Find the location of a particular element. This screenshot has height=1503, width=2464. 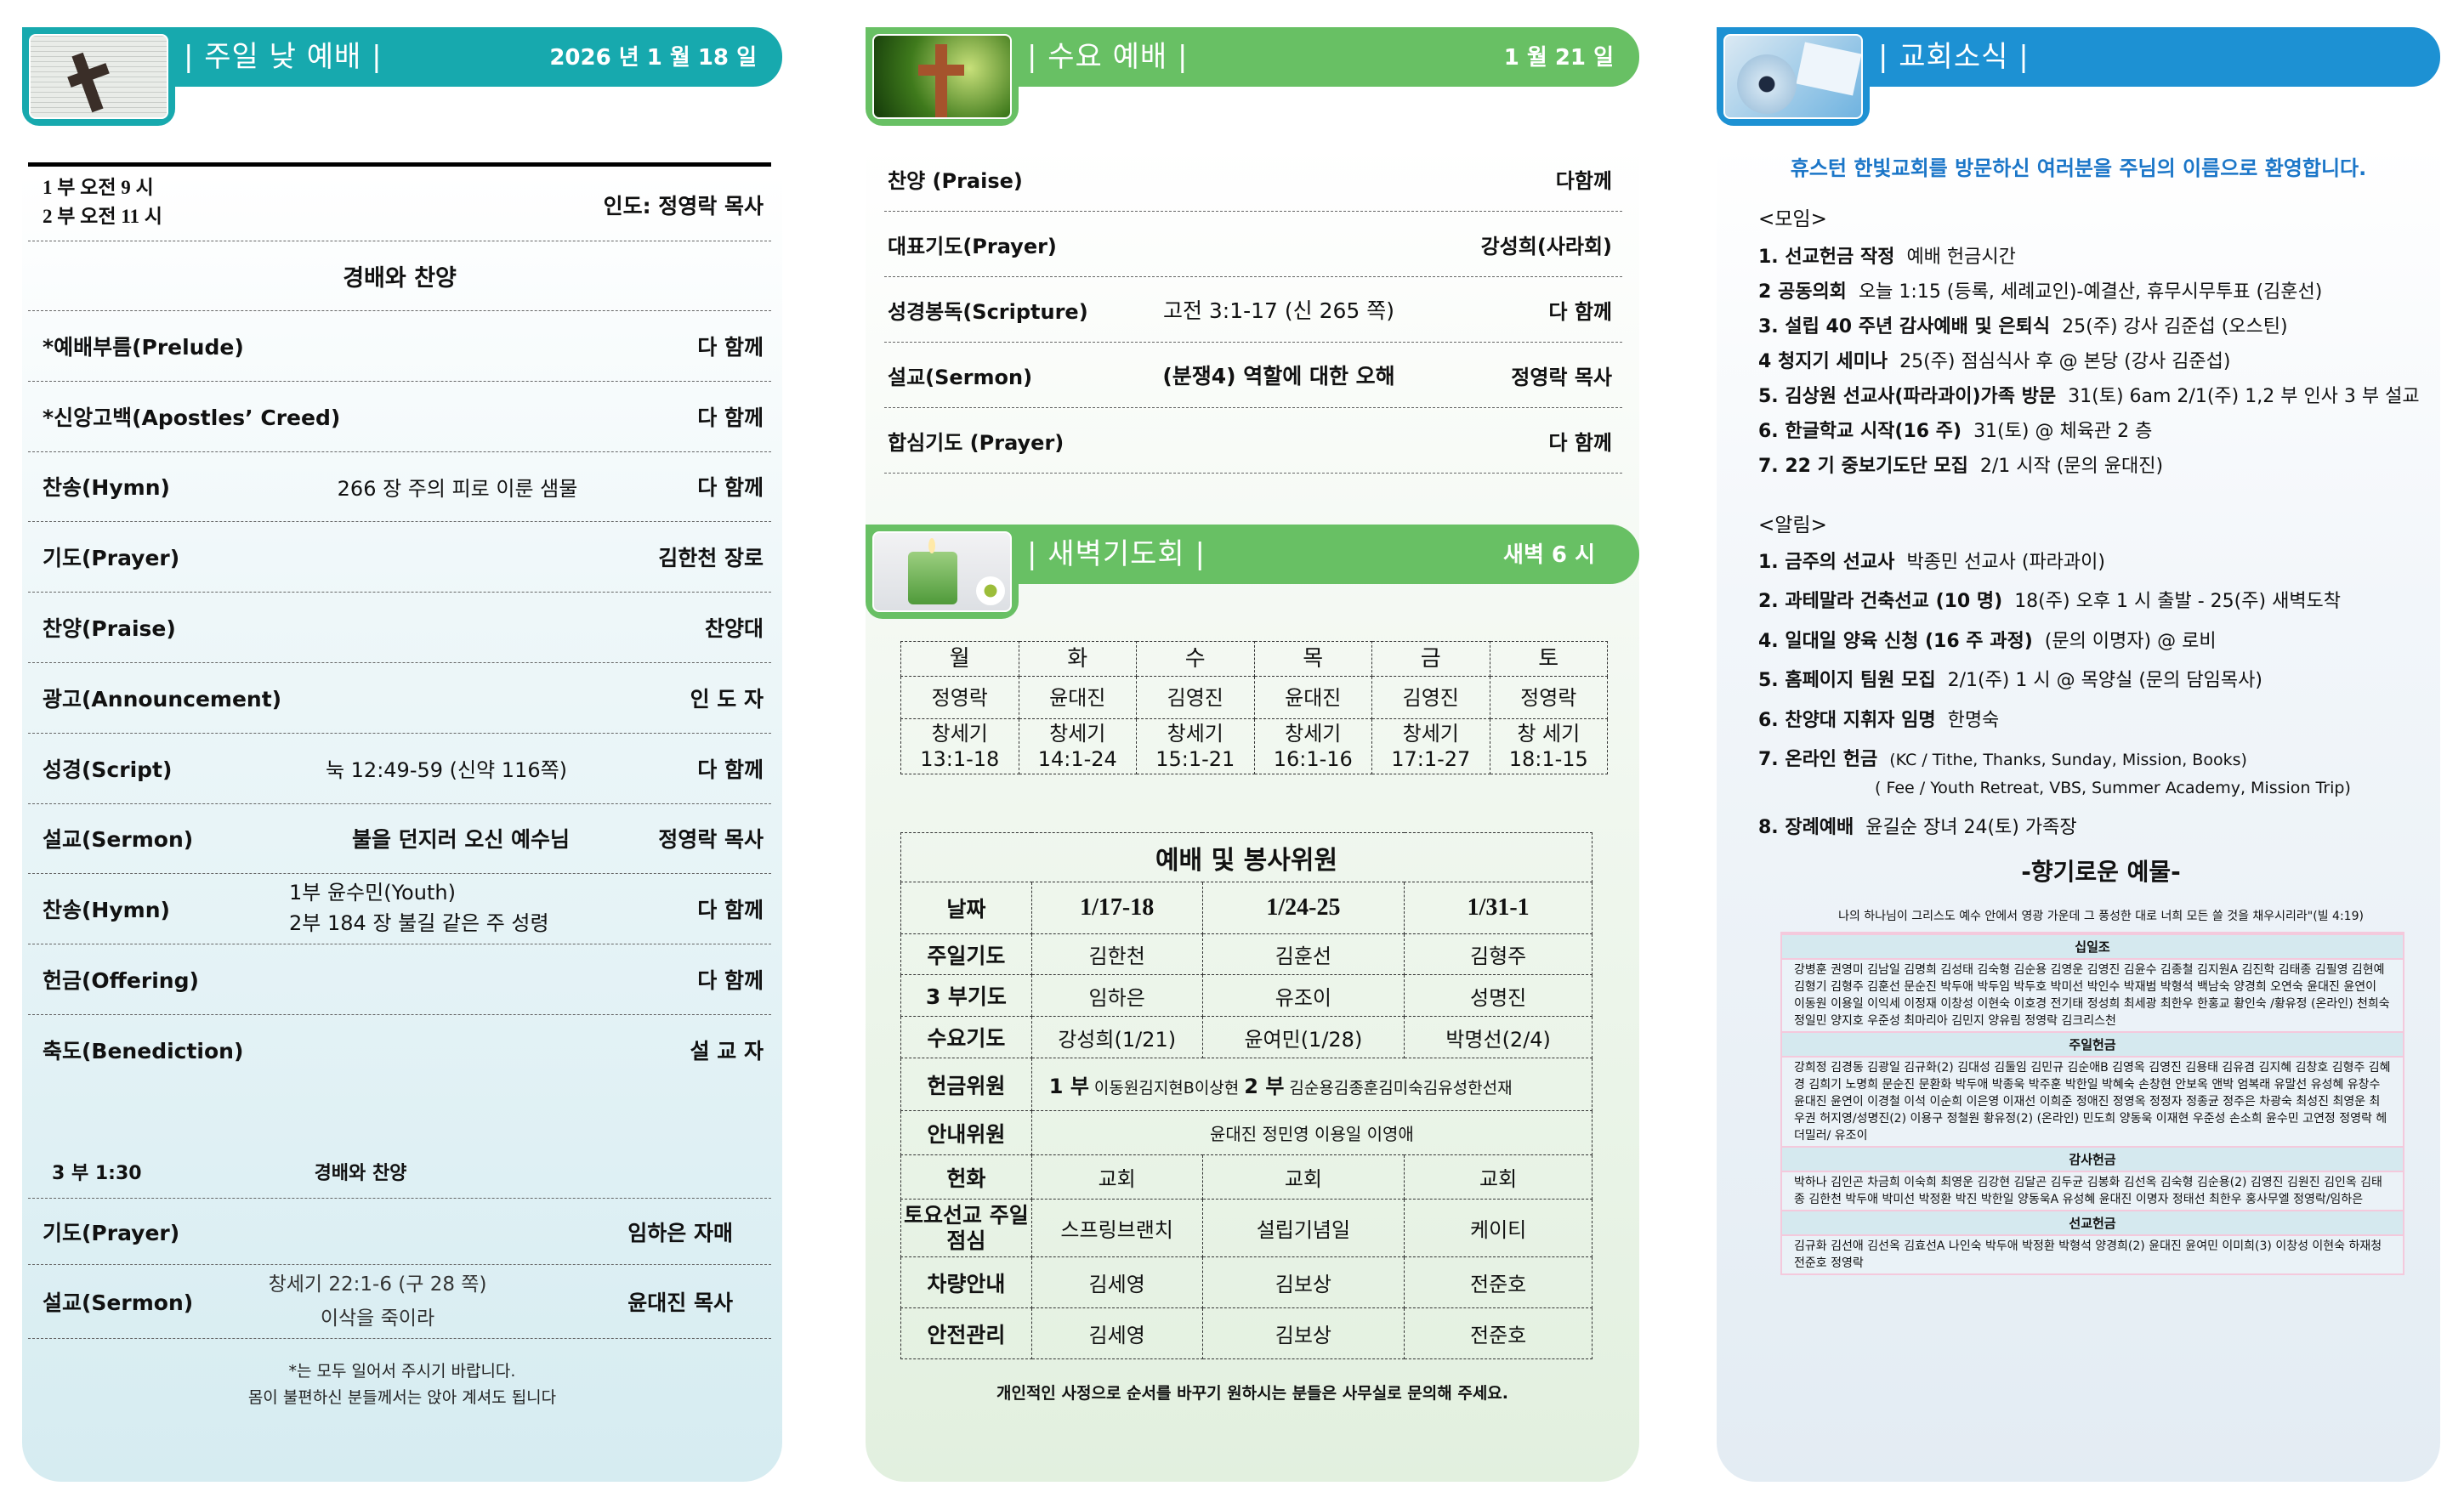

volunteer-name: 김훈선 is located at coordinates (1303, 954).